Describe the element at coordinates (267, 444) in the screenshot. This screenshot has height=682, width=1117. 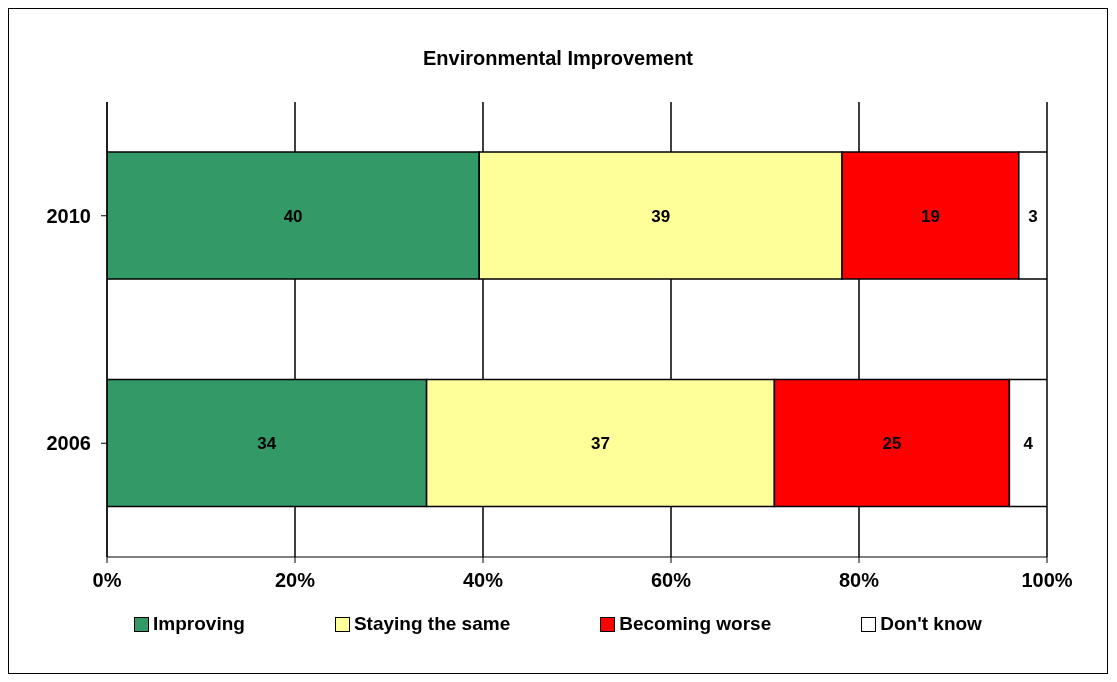
I see `data-label: 34` at that location.